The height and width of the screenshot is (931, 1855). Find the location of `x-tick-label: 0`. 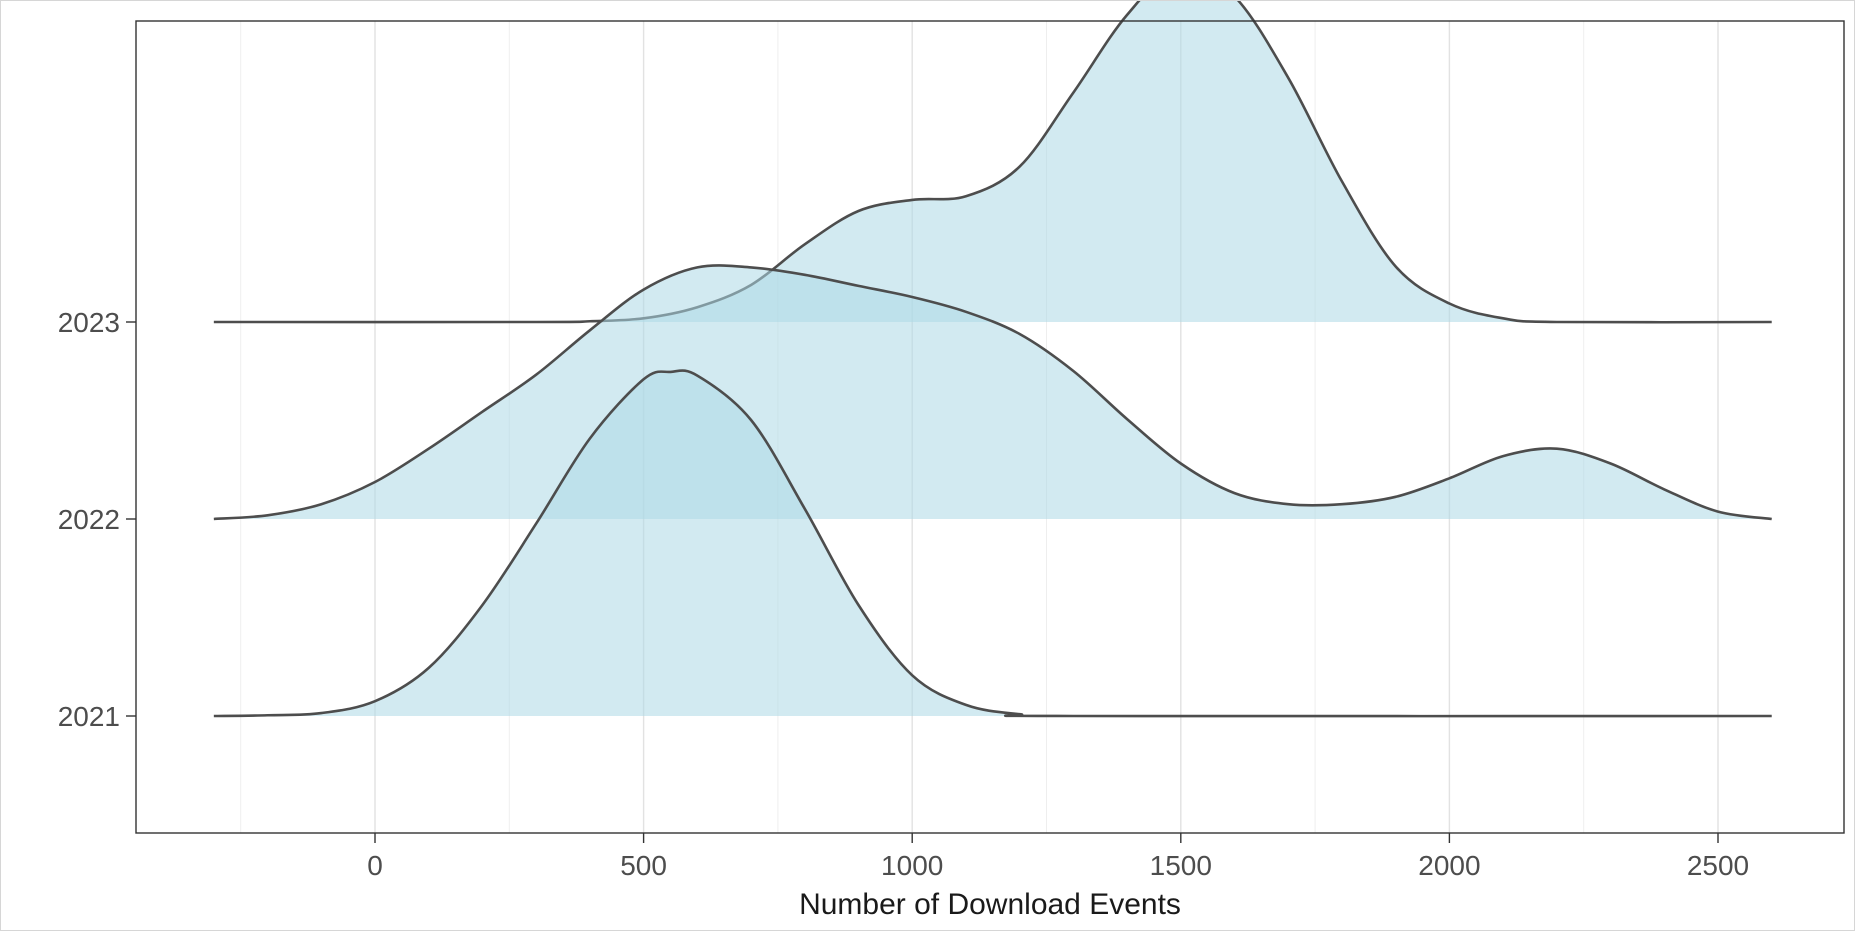

x-tick-label: 0 is located at coordinates (375, 865).